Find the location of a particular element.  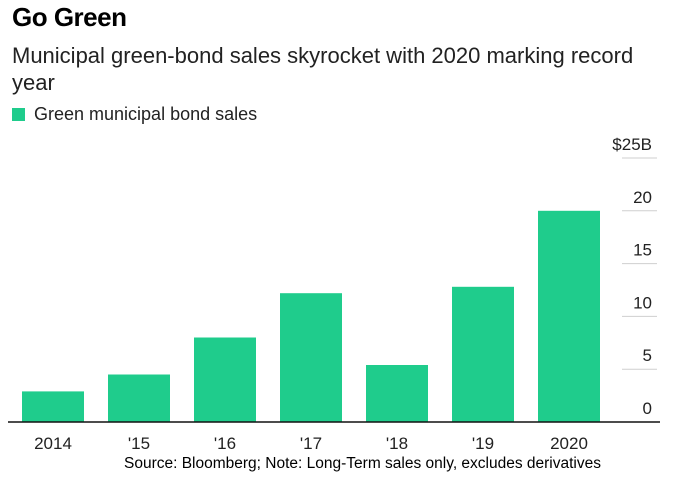

x-tick-label: '18 is located at coordinates (397, 443).